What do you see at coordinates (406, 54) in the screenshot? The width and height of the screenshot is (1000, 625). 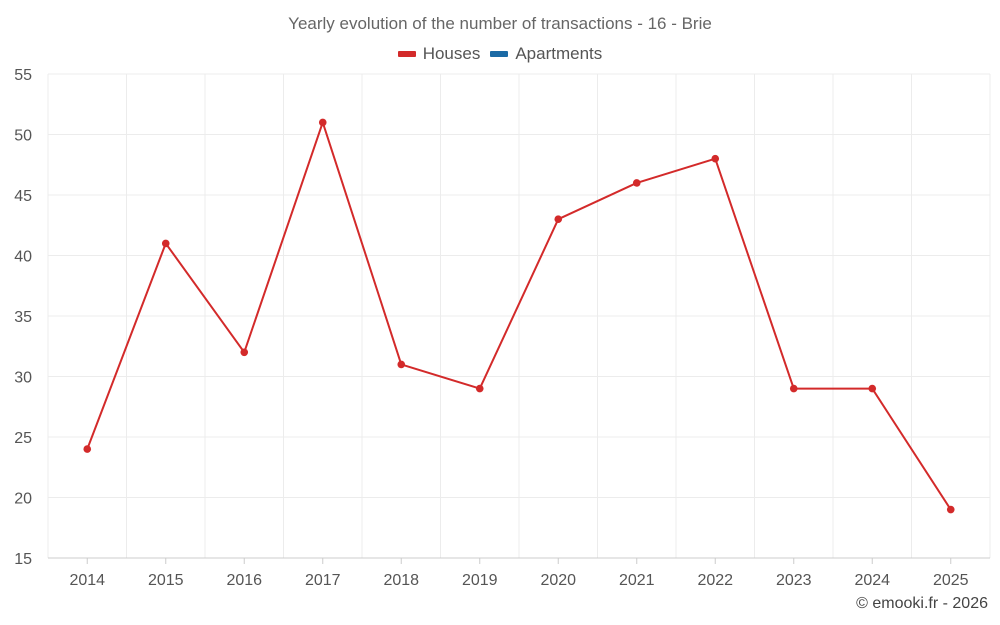 I see `legend-swatch-houses` at bounding box center [406, 54].